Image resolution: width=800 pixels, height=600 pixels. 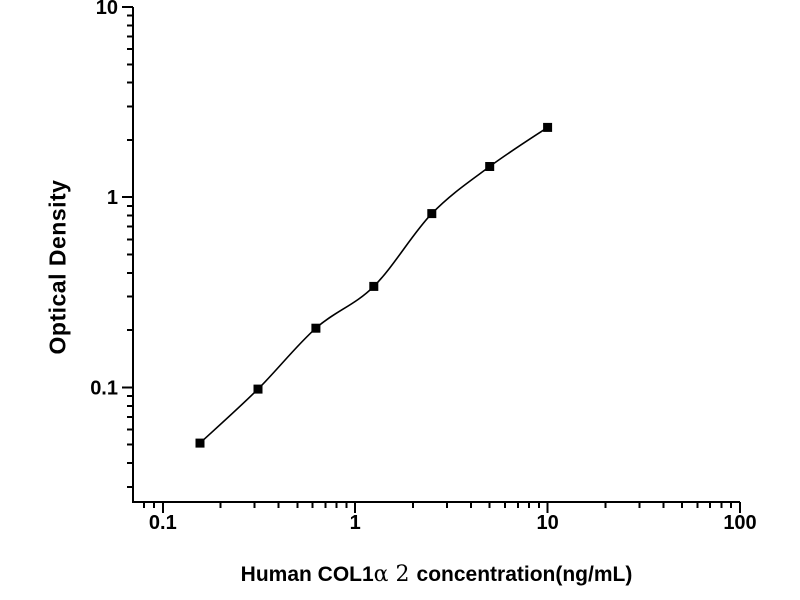 I want to click on y-tick-label: 1, so click(x=112, y=198).